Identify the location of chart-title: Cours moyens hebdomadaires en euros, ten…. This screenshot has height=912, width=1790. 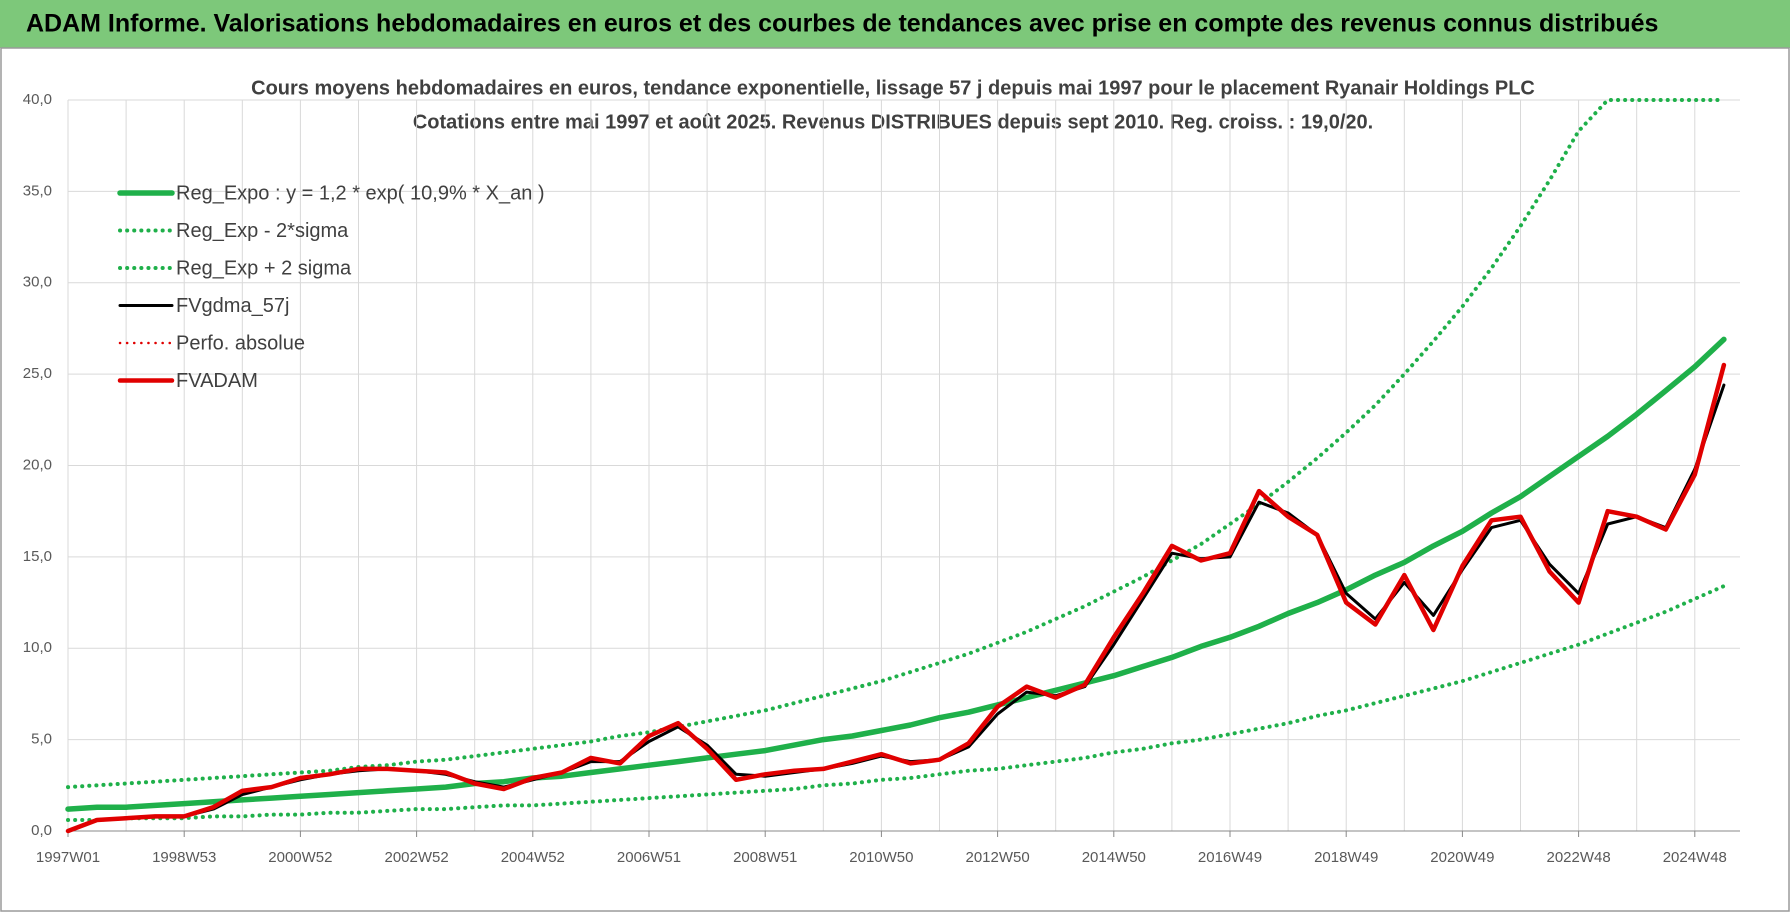
(893, 88).